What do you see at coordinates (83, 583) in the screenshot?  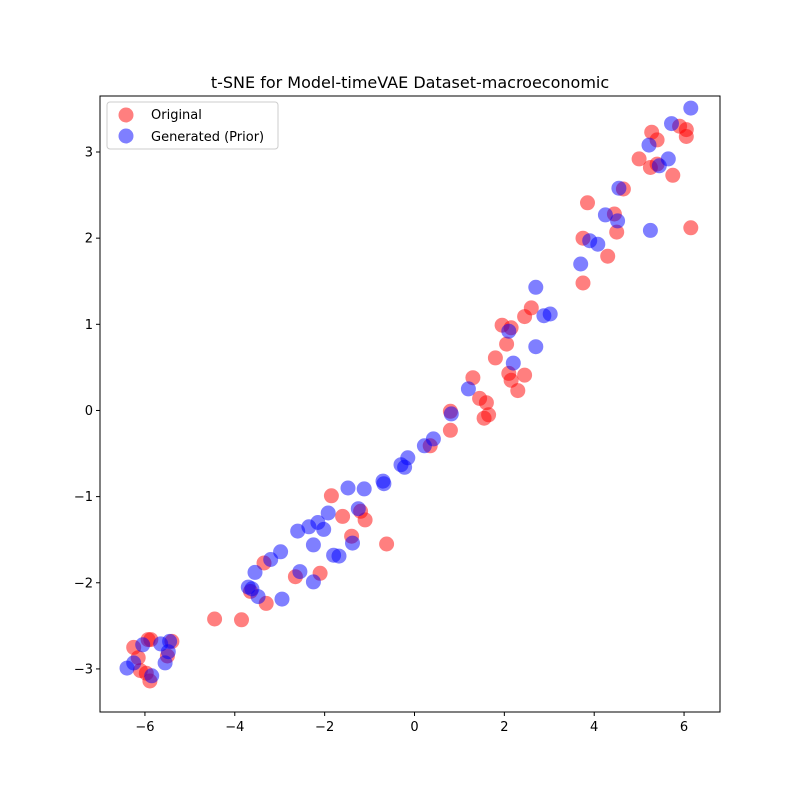 I see `y-tick-label-1: −2` at bounding box center [83, 583].